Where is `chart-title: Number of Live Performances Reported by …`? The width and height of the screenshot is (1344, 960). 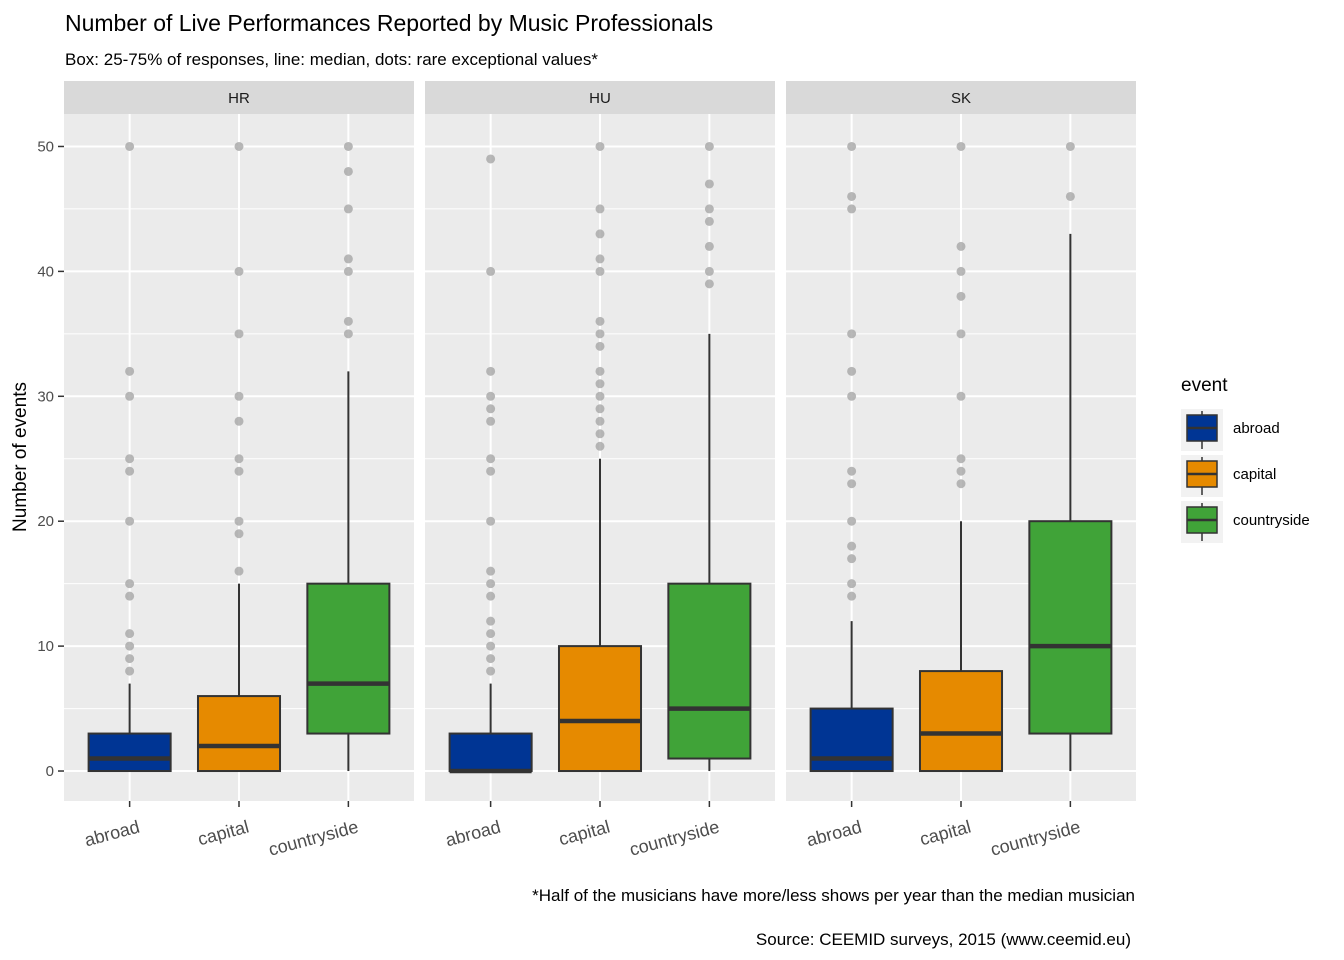 chart-title: Number of Live Performances Reported by … is located at coordinates (389, 23).